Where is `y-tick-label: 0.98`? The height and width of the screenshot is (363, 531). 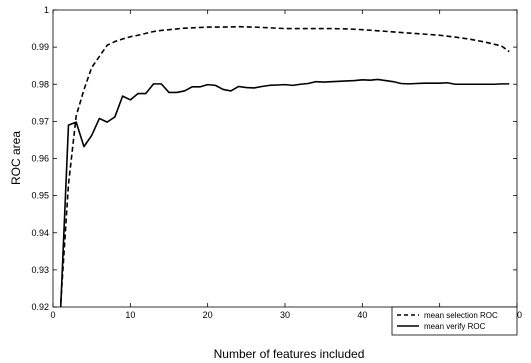 y-tick-label: 0.98 is located at coordinates (40, 84).